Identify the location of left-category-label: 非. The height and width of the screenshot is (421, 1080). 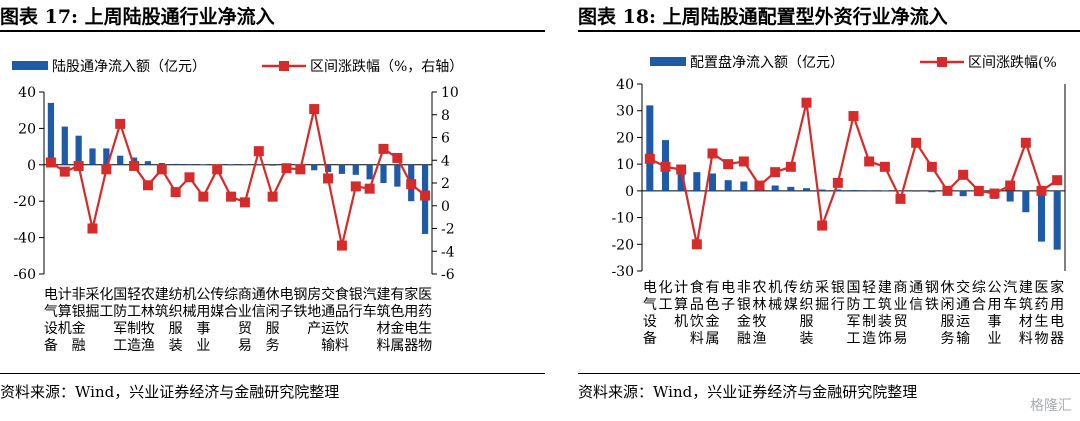
(79, 295).